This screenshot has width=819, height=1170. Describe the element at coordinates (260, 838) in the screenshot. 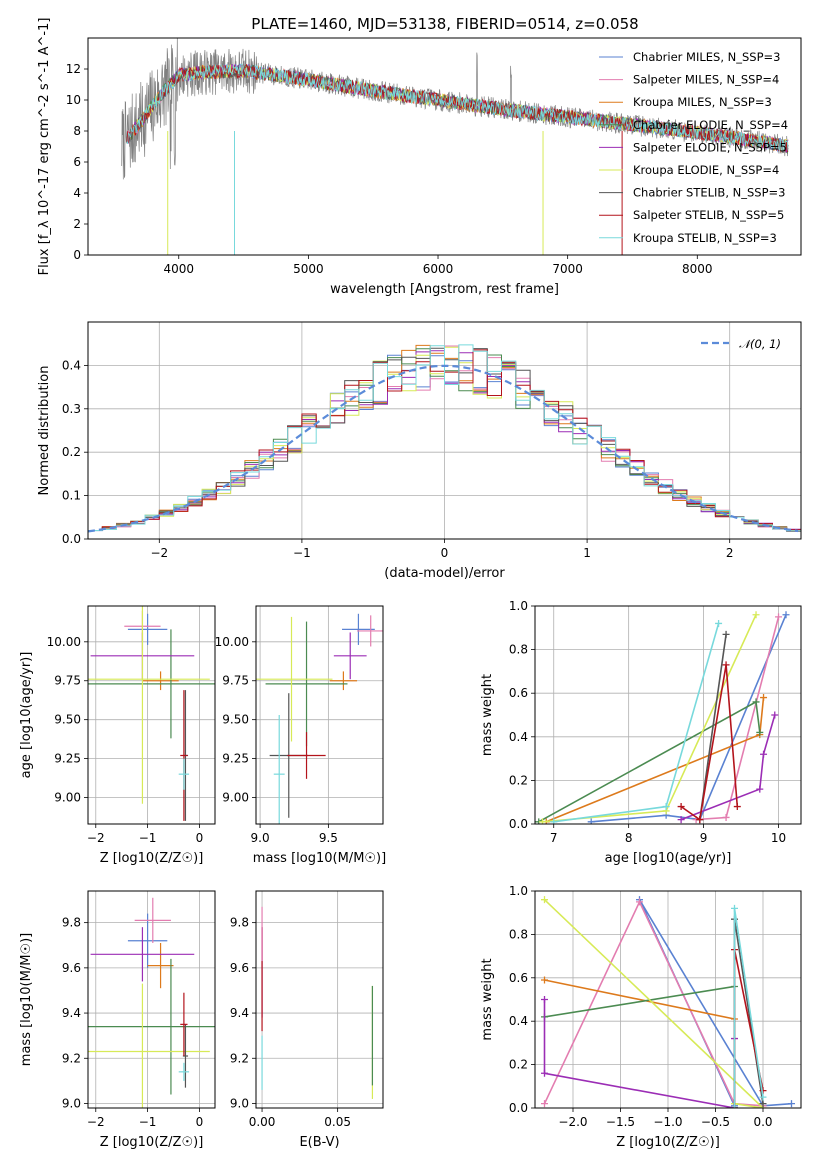

I see `x-tick-label: 9.0` at that location.